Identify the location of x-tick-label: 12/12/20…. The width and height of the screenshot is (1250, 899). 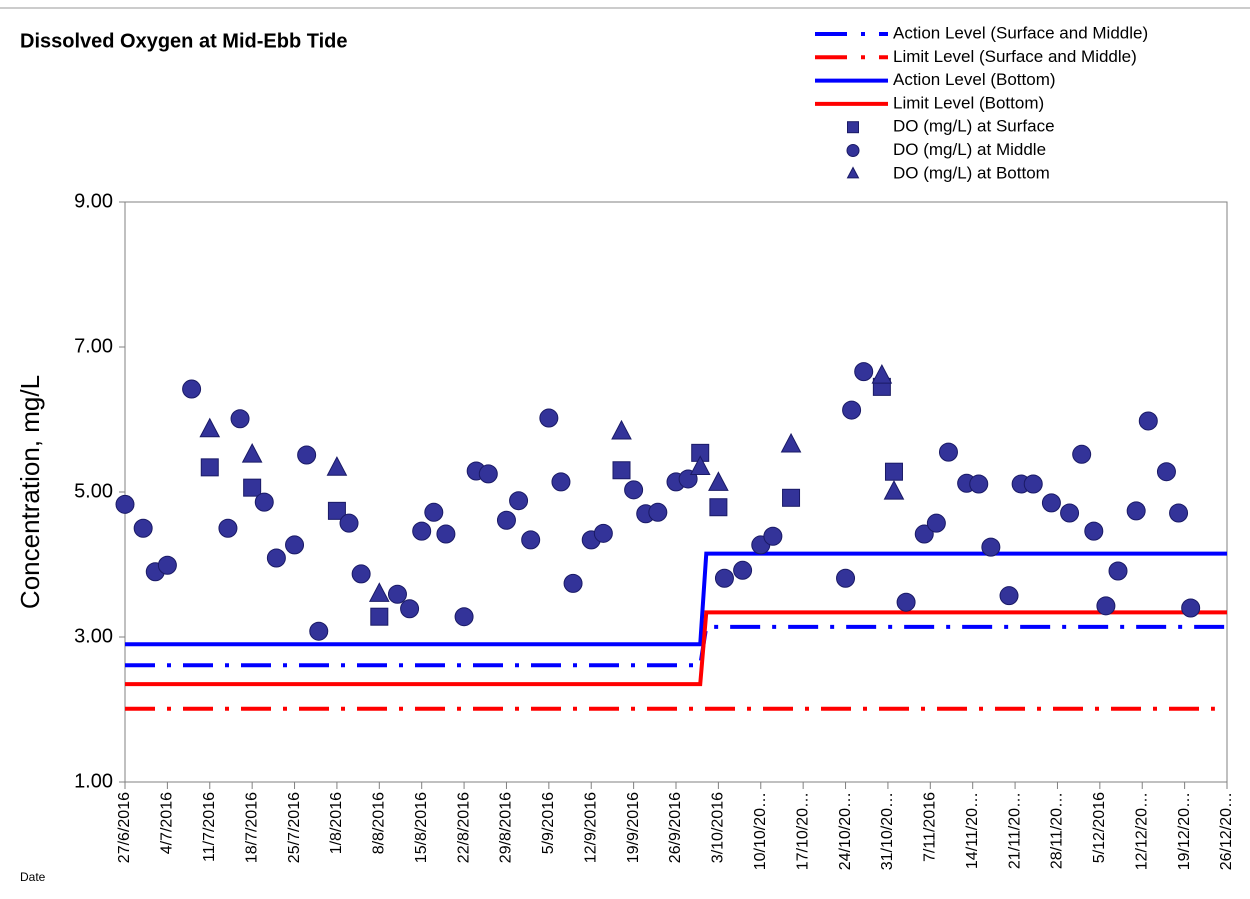
(1141, 831).